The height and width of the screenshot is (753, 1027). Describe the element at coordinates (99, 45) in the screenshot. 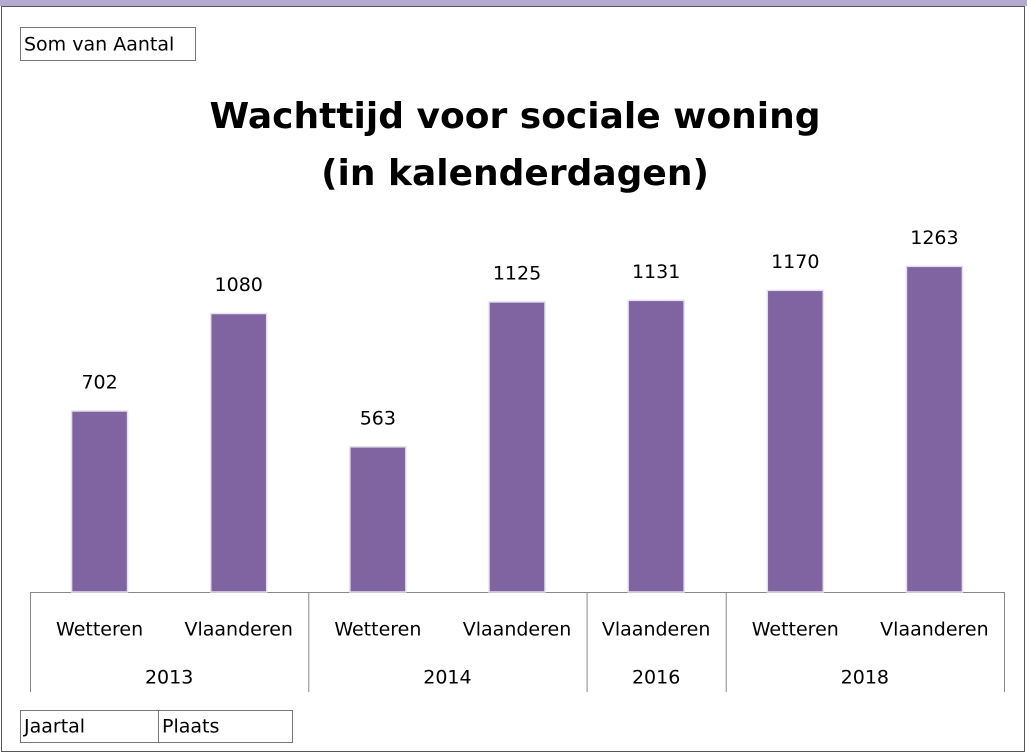

I see `field-button-label: Som van Aantal` at that location.